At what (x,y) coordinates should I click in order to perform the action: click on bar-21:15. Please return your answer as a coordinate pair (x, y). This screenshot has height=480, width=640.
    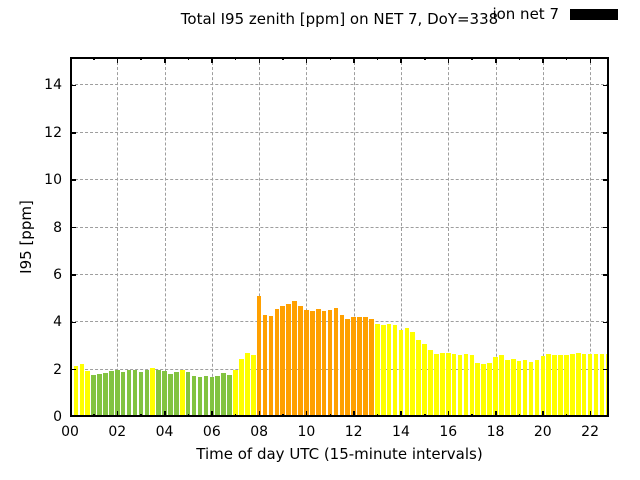
    Looking at the image, I should click on (572, 385).